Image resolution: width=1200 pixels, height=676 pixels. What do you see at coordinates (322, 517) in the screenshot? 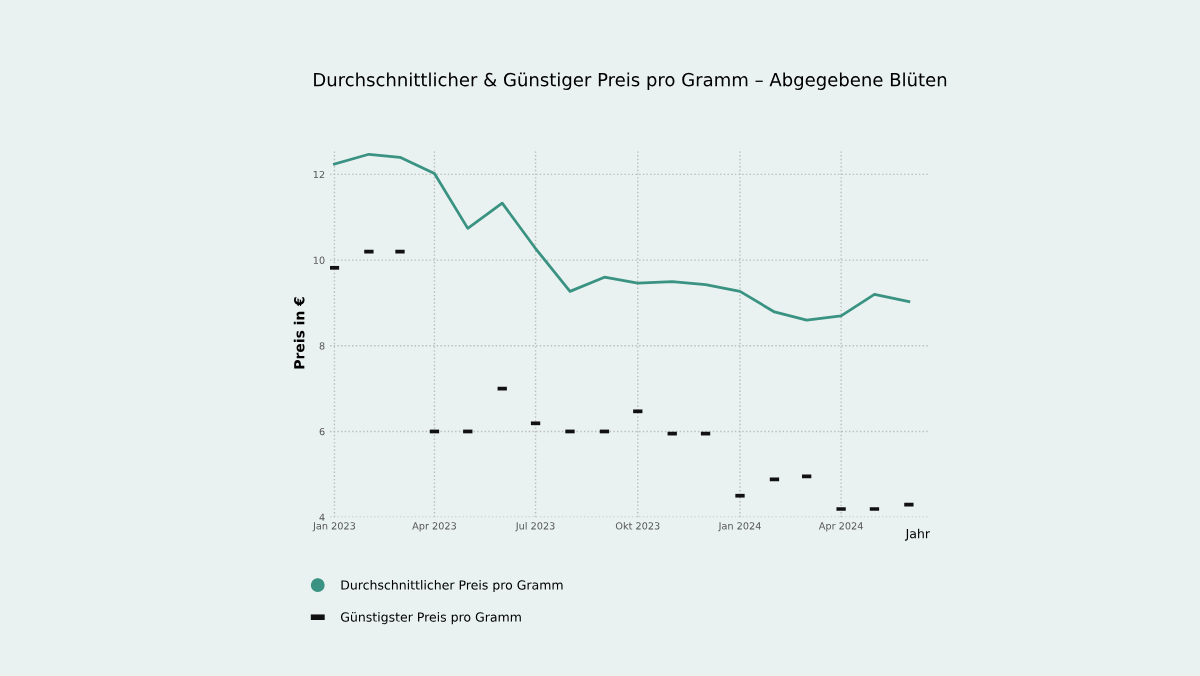
I see `y-tick-label: 4` at bounding box center [322, 517].